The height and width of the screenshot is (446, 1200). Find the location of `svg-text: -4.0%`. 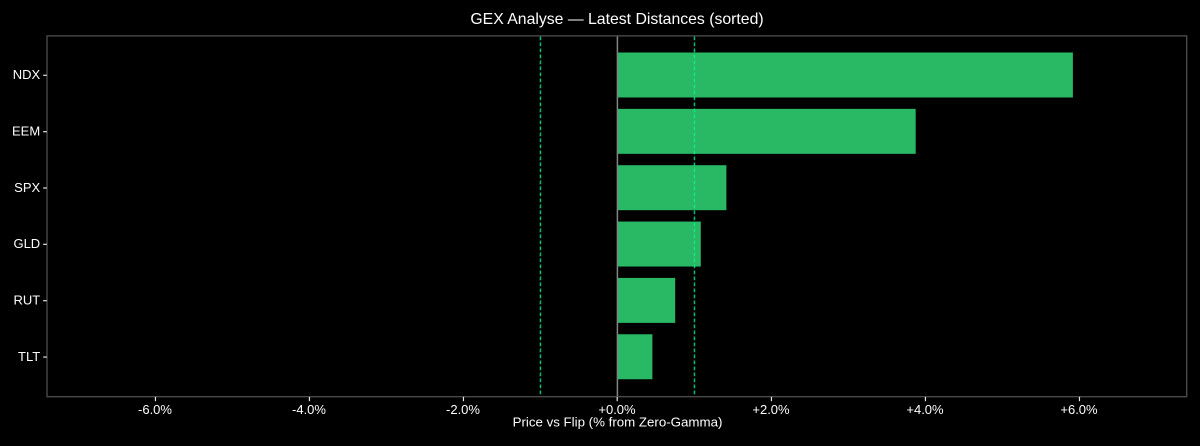

svg-text: -4.0% is located at coordinates (309, 409).